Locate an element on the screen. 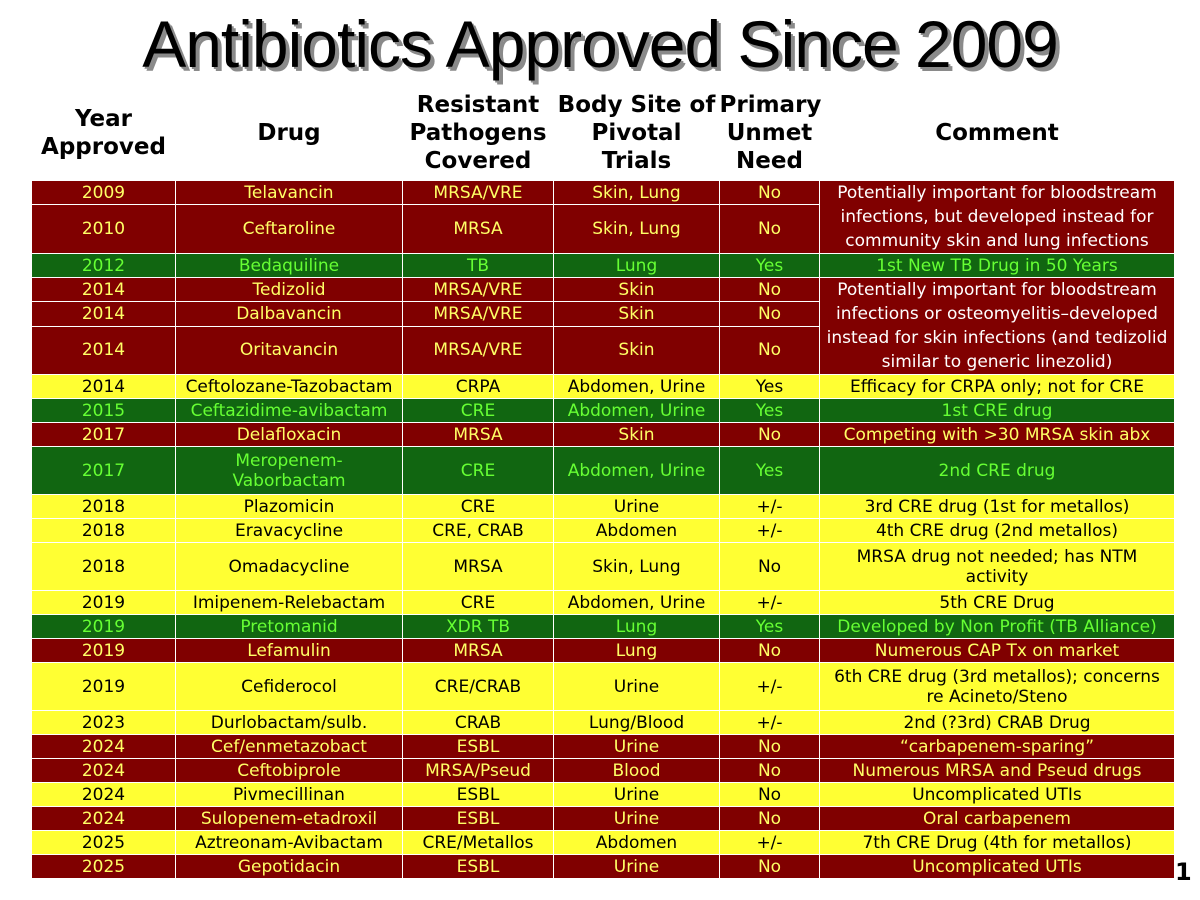 This screenshot has height=900, width=1200. page-number: 1 is located at coordinates (1183, 872).